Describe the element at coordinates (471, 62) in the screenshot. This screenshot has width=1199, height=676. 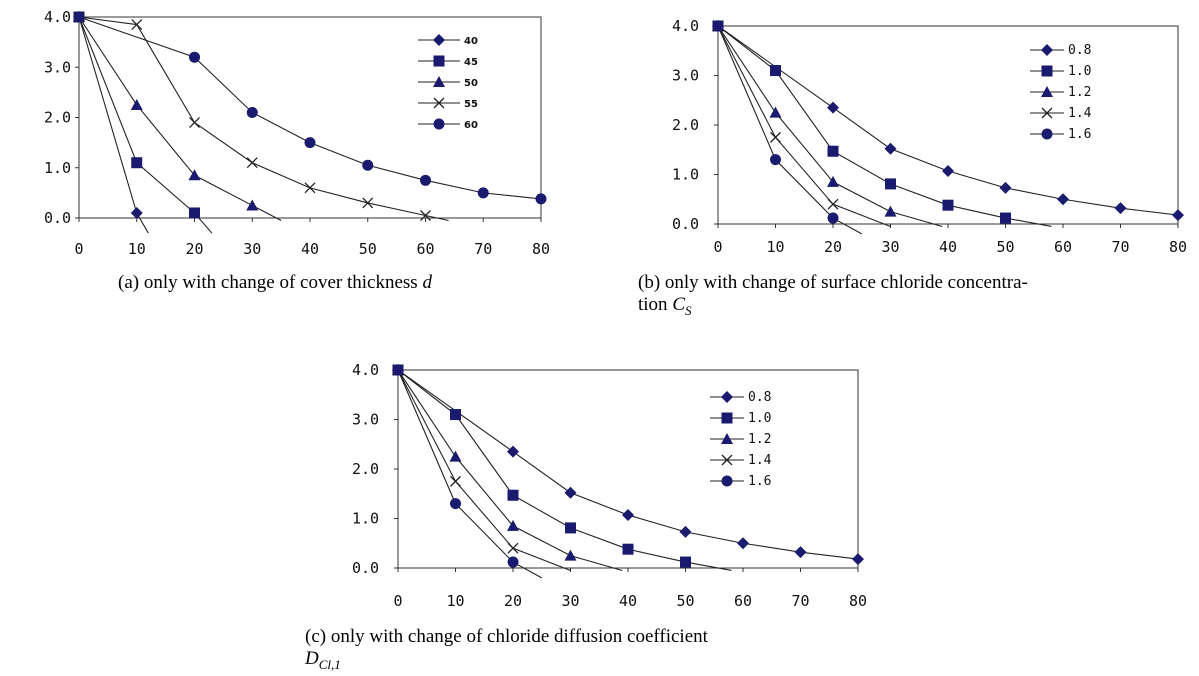
I see `chart-a-legend-label: 45` at that location.